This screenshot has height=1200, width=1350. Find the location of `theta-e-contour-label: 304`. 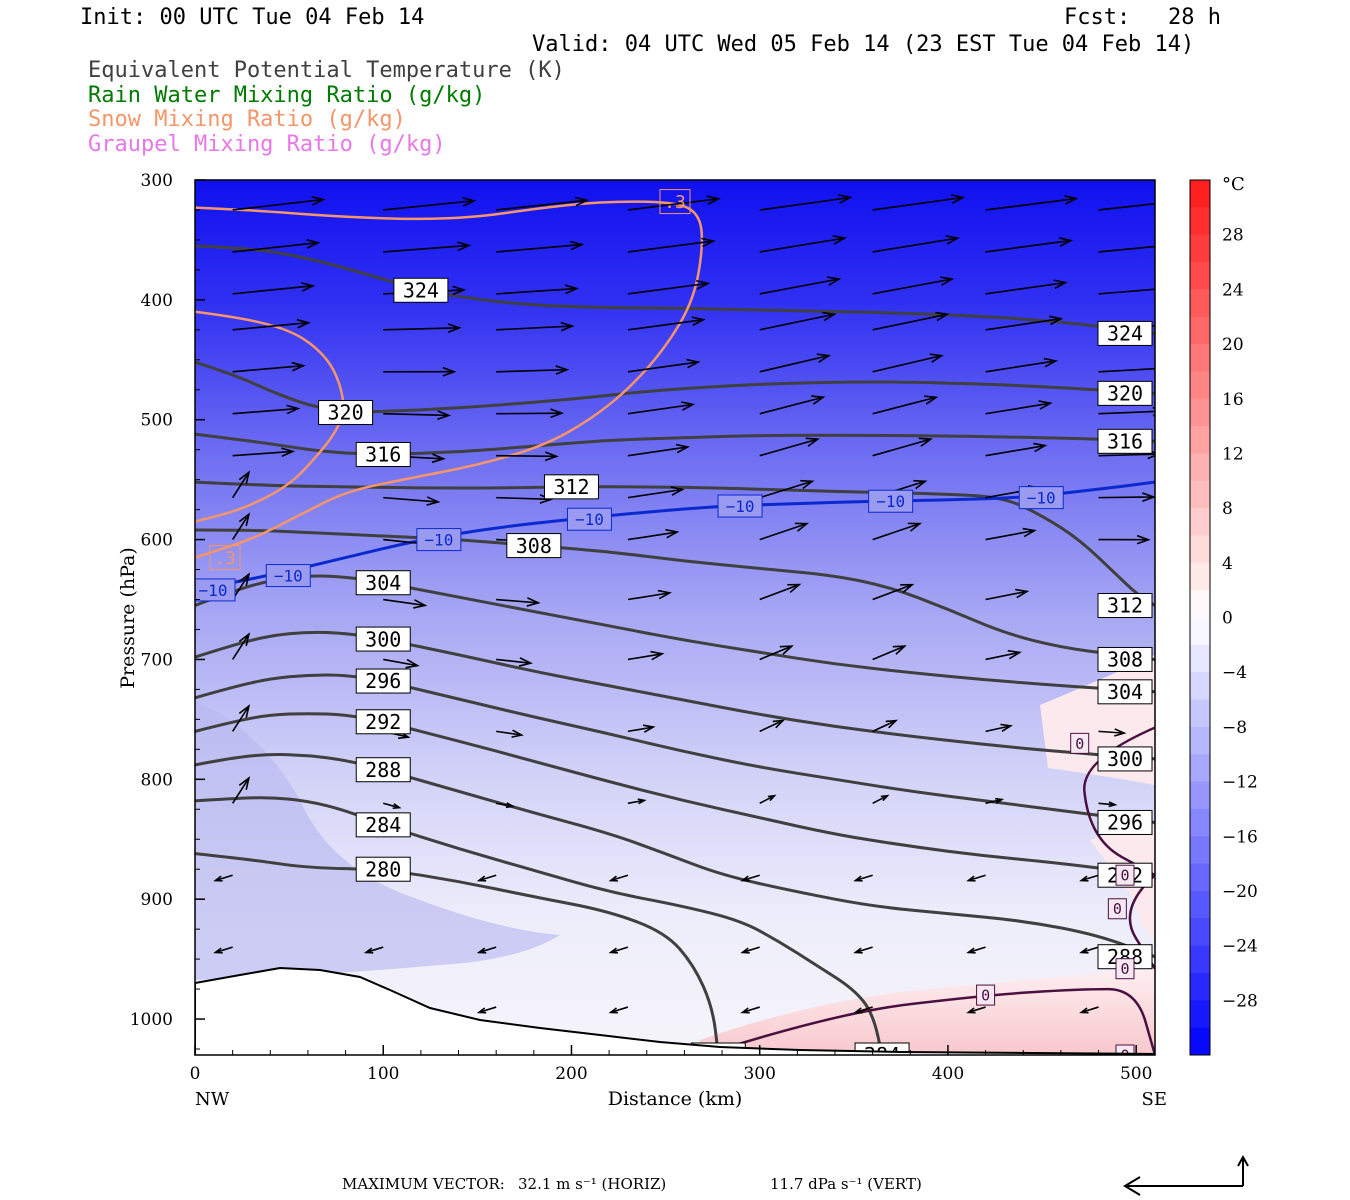

theta-e-contour-label: 304 is located at coordinates (1125, 692).